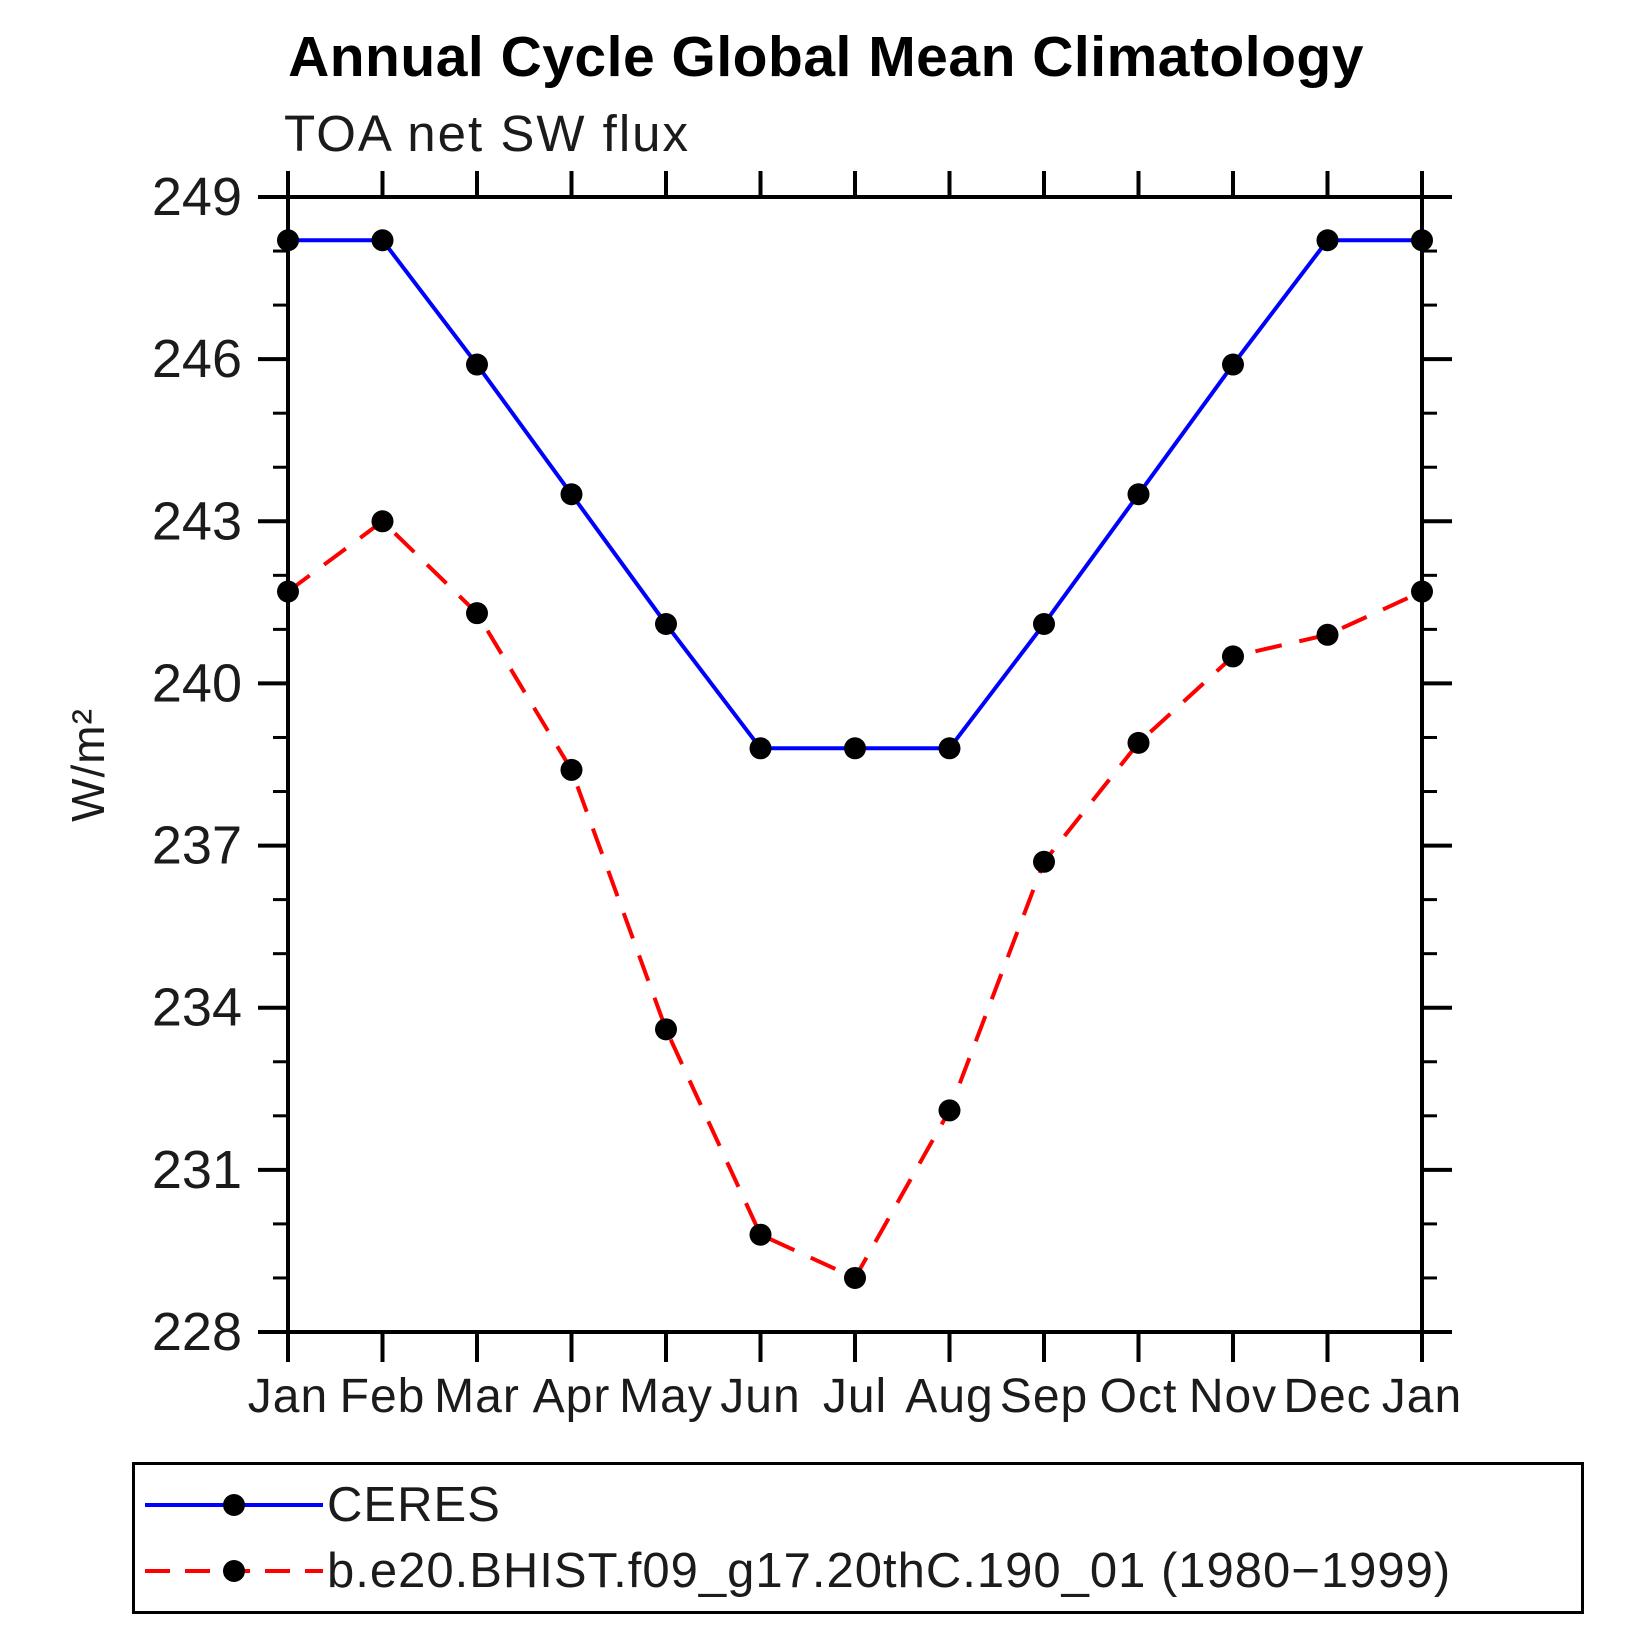 This screenshot has height=1652, width=1652. I want to click on x-tick-label: Jul, so click(855, 1396).